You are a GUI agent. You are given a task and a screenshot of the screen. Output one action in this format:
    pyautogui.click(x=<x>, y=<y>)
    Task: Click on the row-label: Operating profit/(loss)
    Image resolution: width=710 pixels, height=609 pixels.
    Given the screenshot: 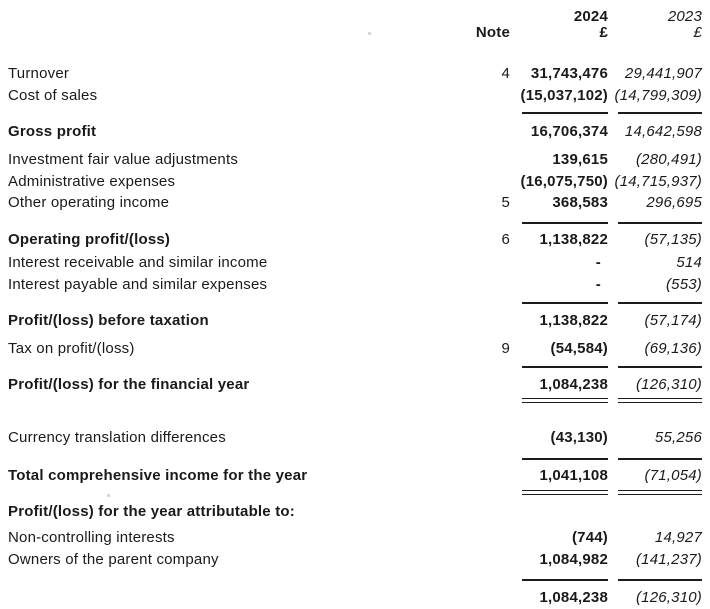 What is the action you would take?
    pyautogui.click(x=89, y=239)
    